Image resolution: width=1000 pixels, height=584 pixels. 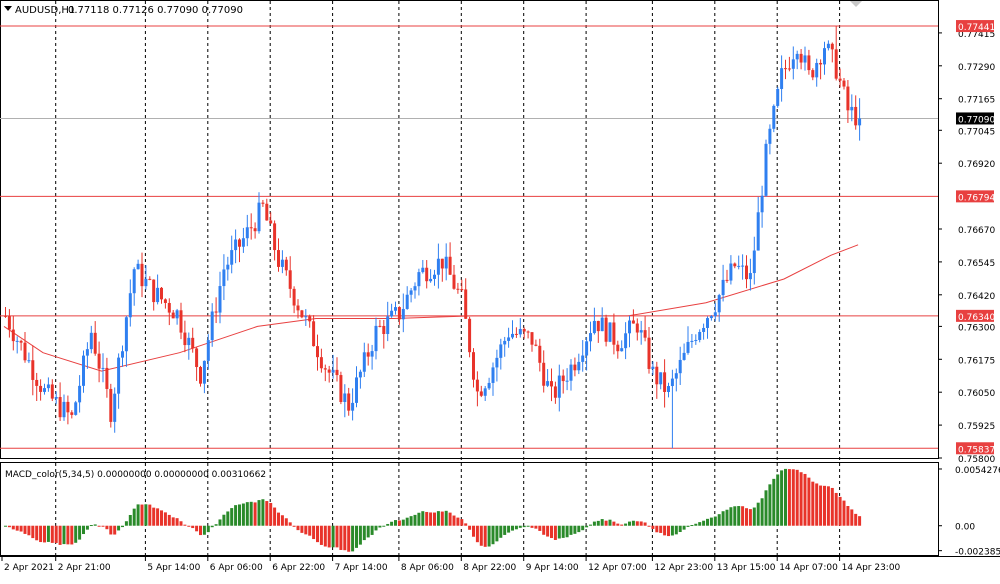 I want to click on time-tick-label: 6 Apr 22:00, so click(x=298, y=568).